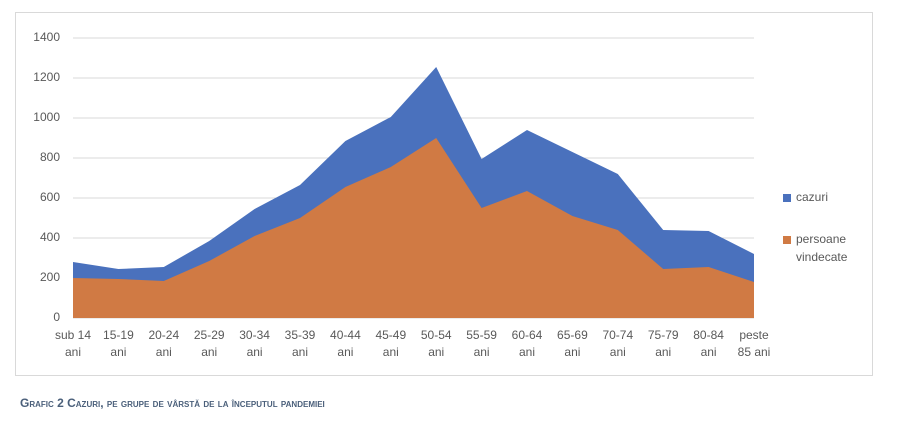 The height and width of the screenshot is (428, 899). Describe the element at coordinates (822, 248) in the screenshot. I see `legend-label: persoane vindecate` at that location.